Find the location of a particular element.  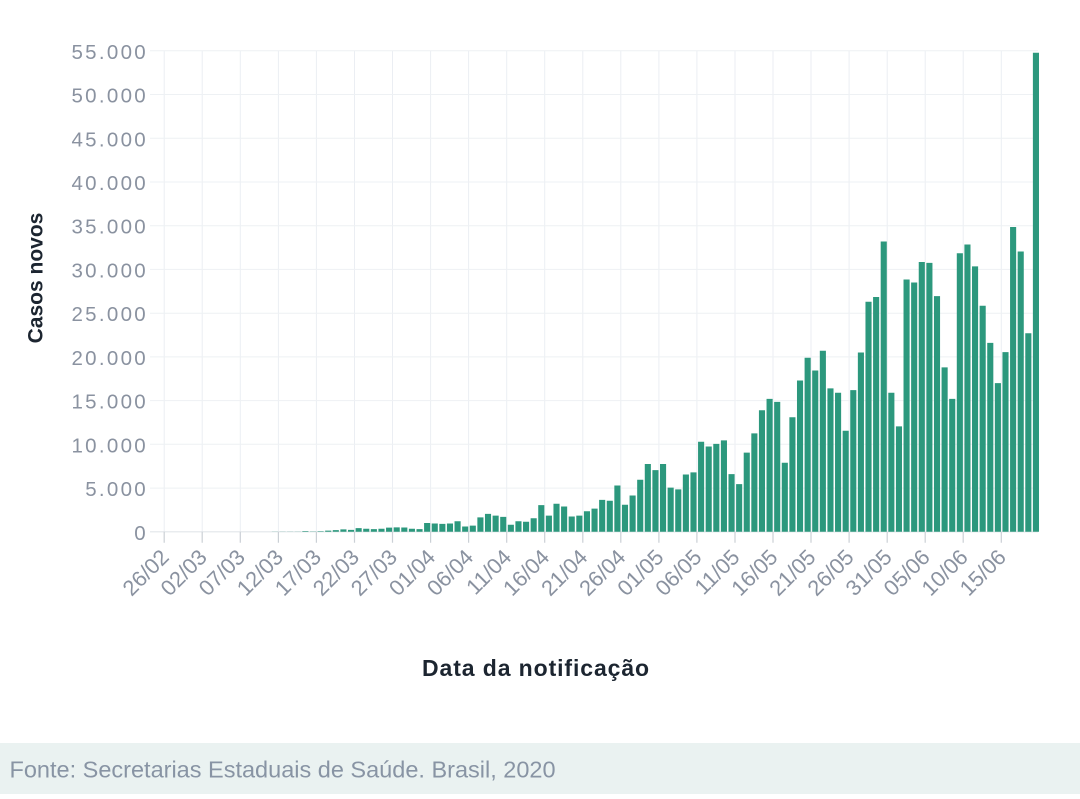

svg-text: 35.000 is located at coordinates (109, 227).